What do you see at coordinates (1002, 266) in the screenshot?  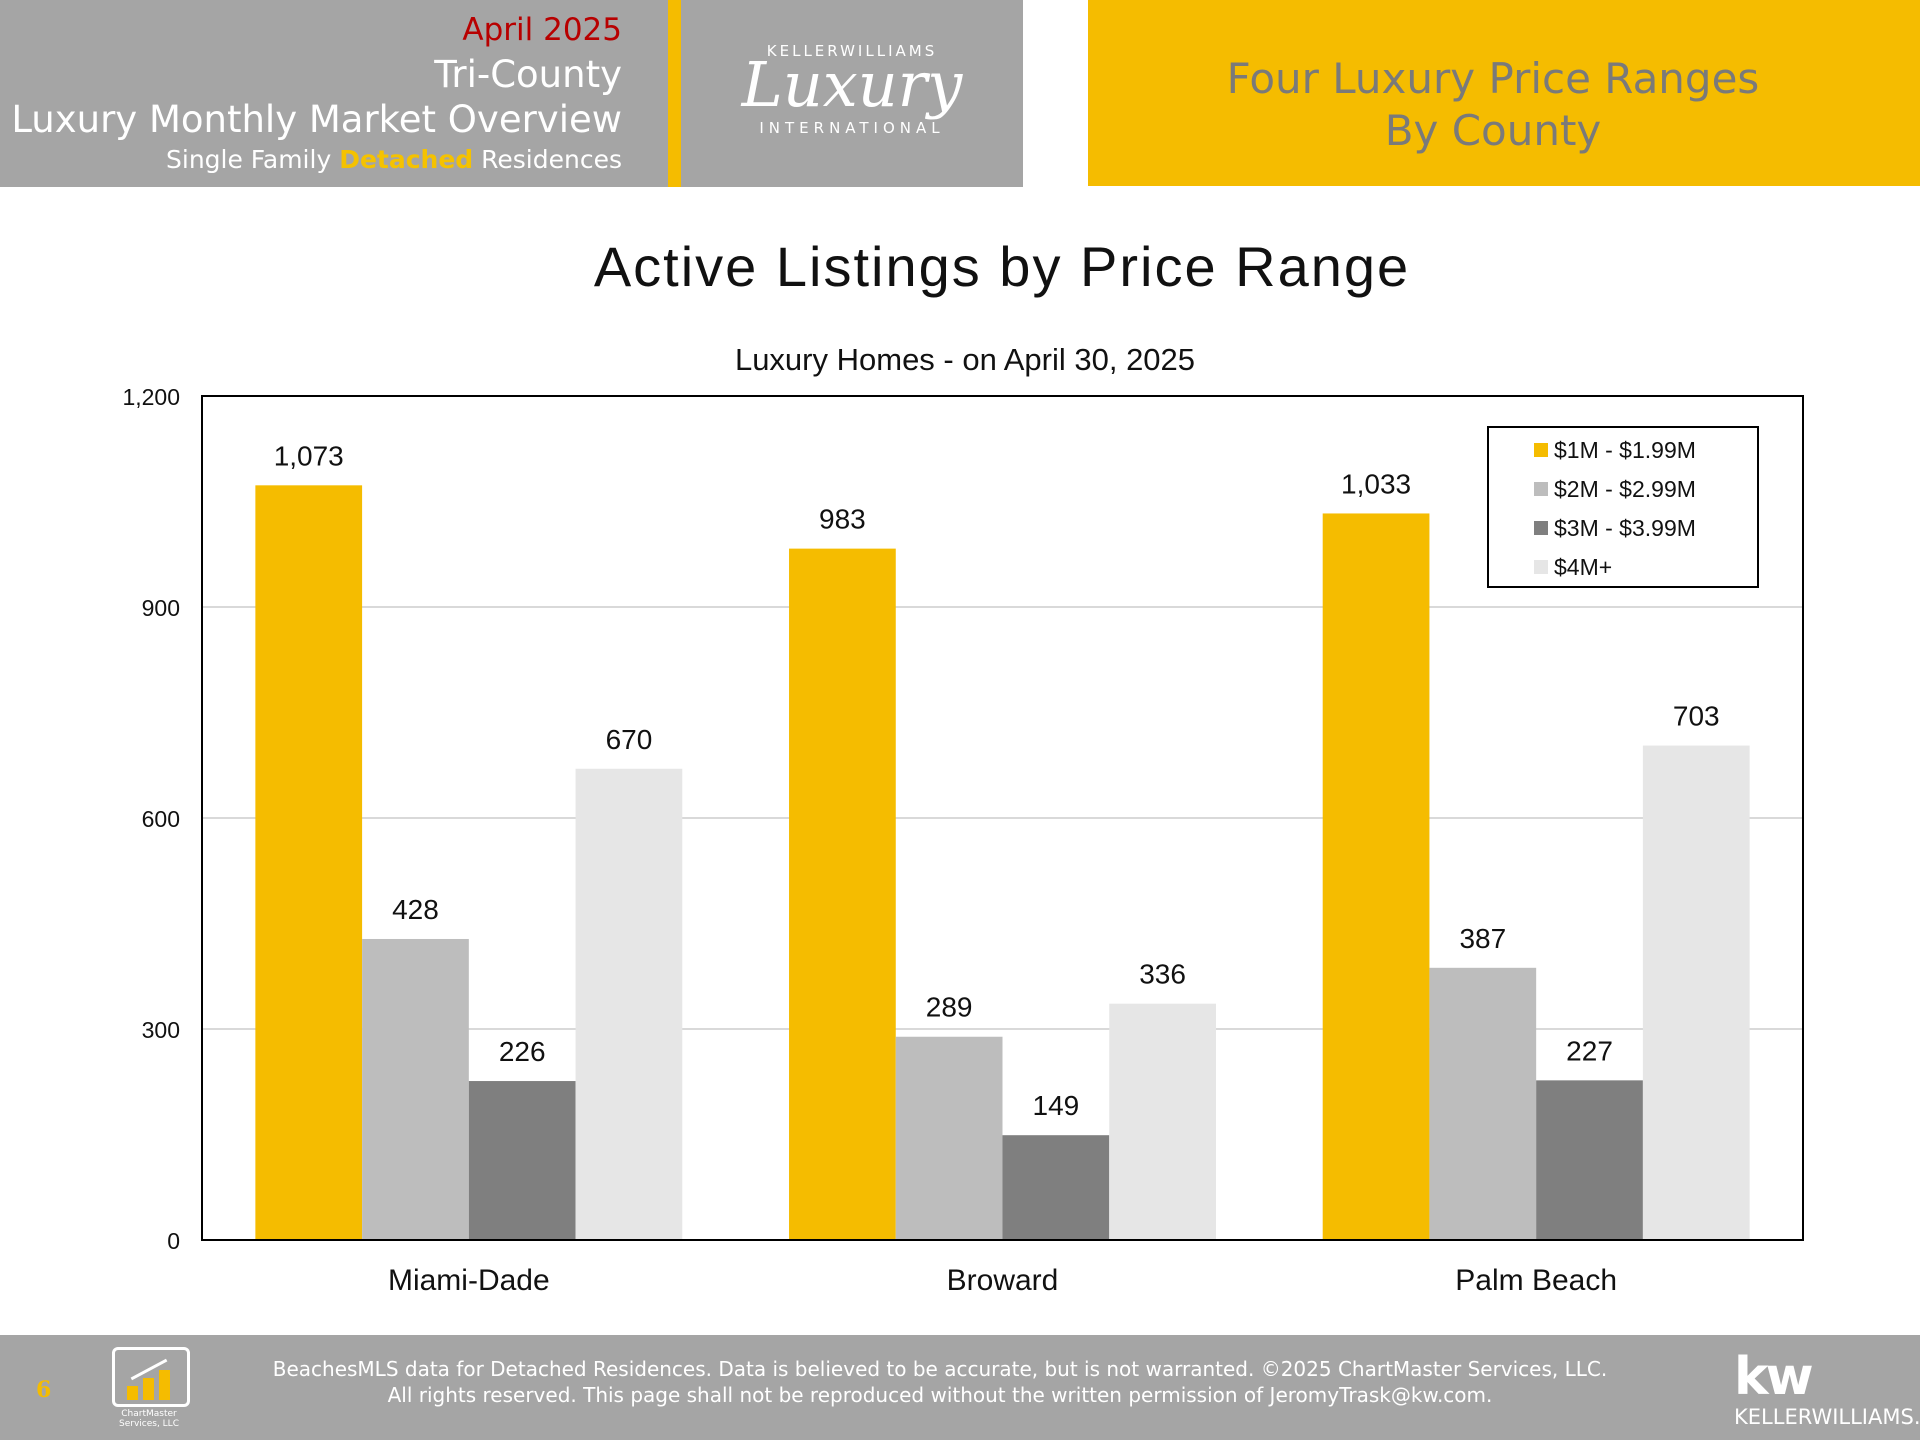 I see `chart-title: Active Listings by Price Range` at bounding box center [1002, 266].